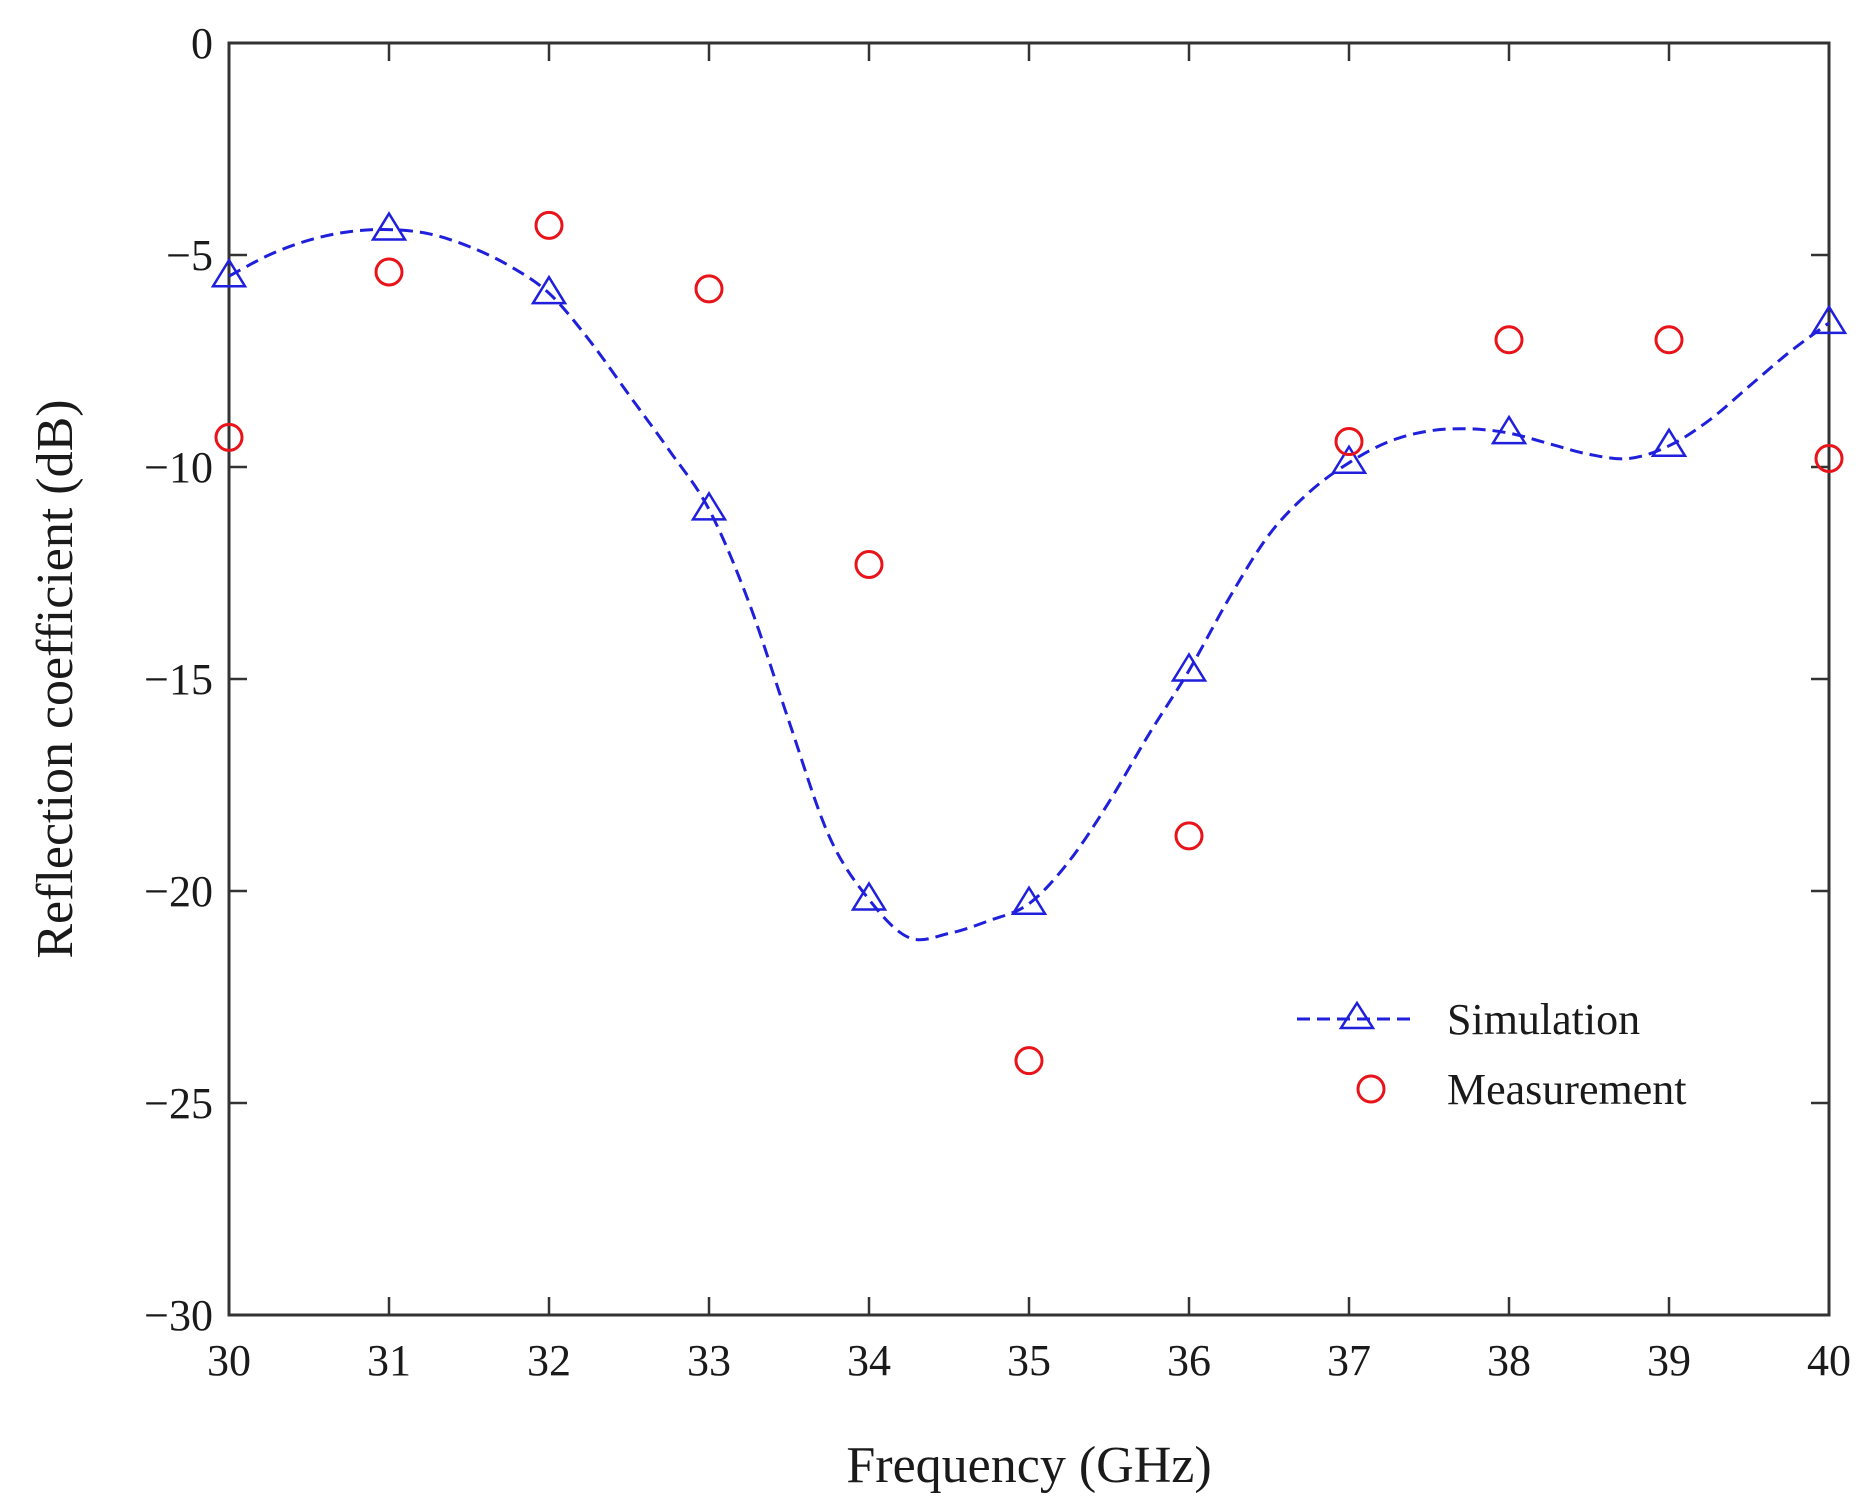 The height and width of the screenshot is (1502, 1870). What do you see at coordinates (1566, 1089) in the screenshot?
I see `legend-measurement-label: Measurement` at bounding box center [1566, 1089].